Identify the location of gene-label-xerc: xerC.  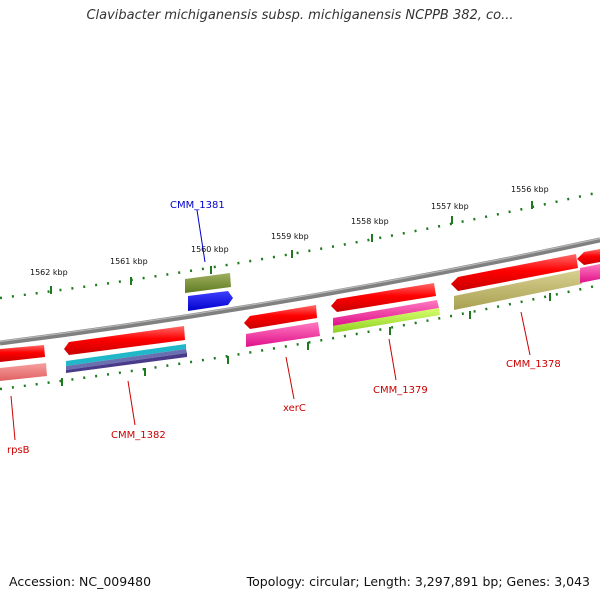
(294, 408).